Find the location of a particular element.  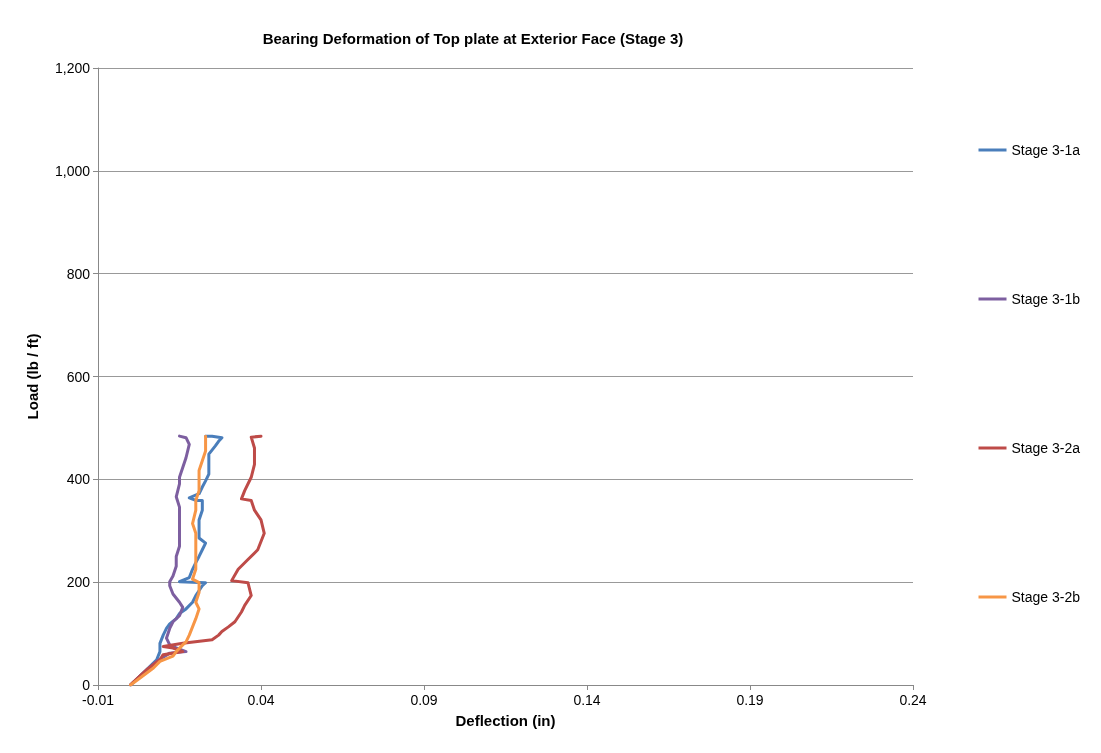

legend-label: Stage 3-1a is located at coordinates (1046, 150).